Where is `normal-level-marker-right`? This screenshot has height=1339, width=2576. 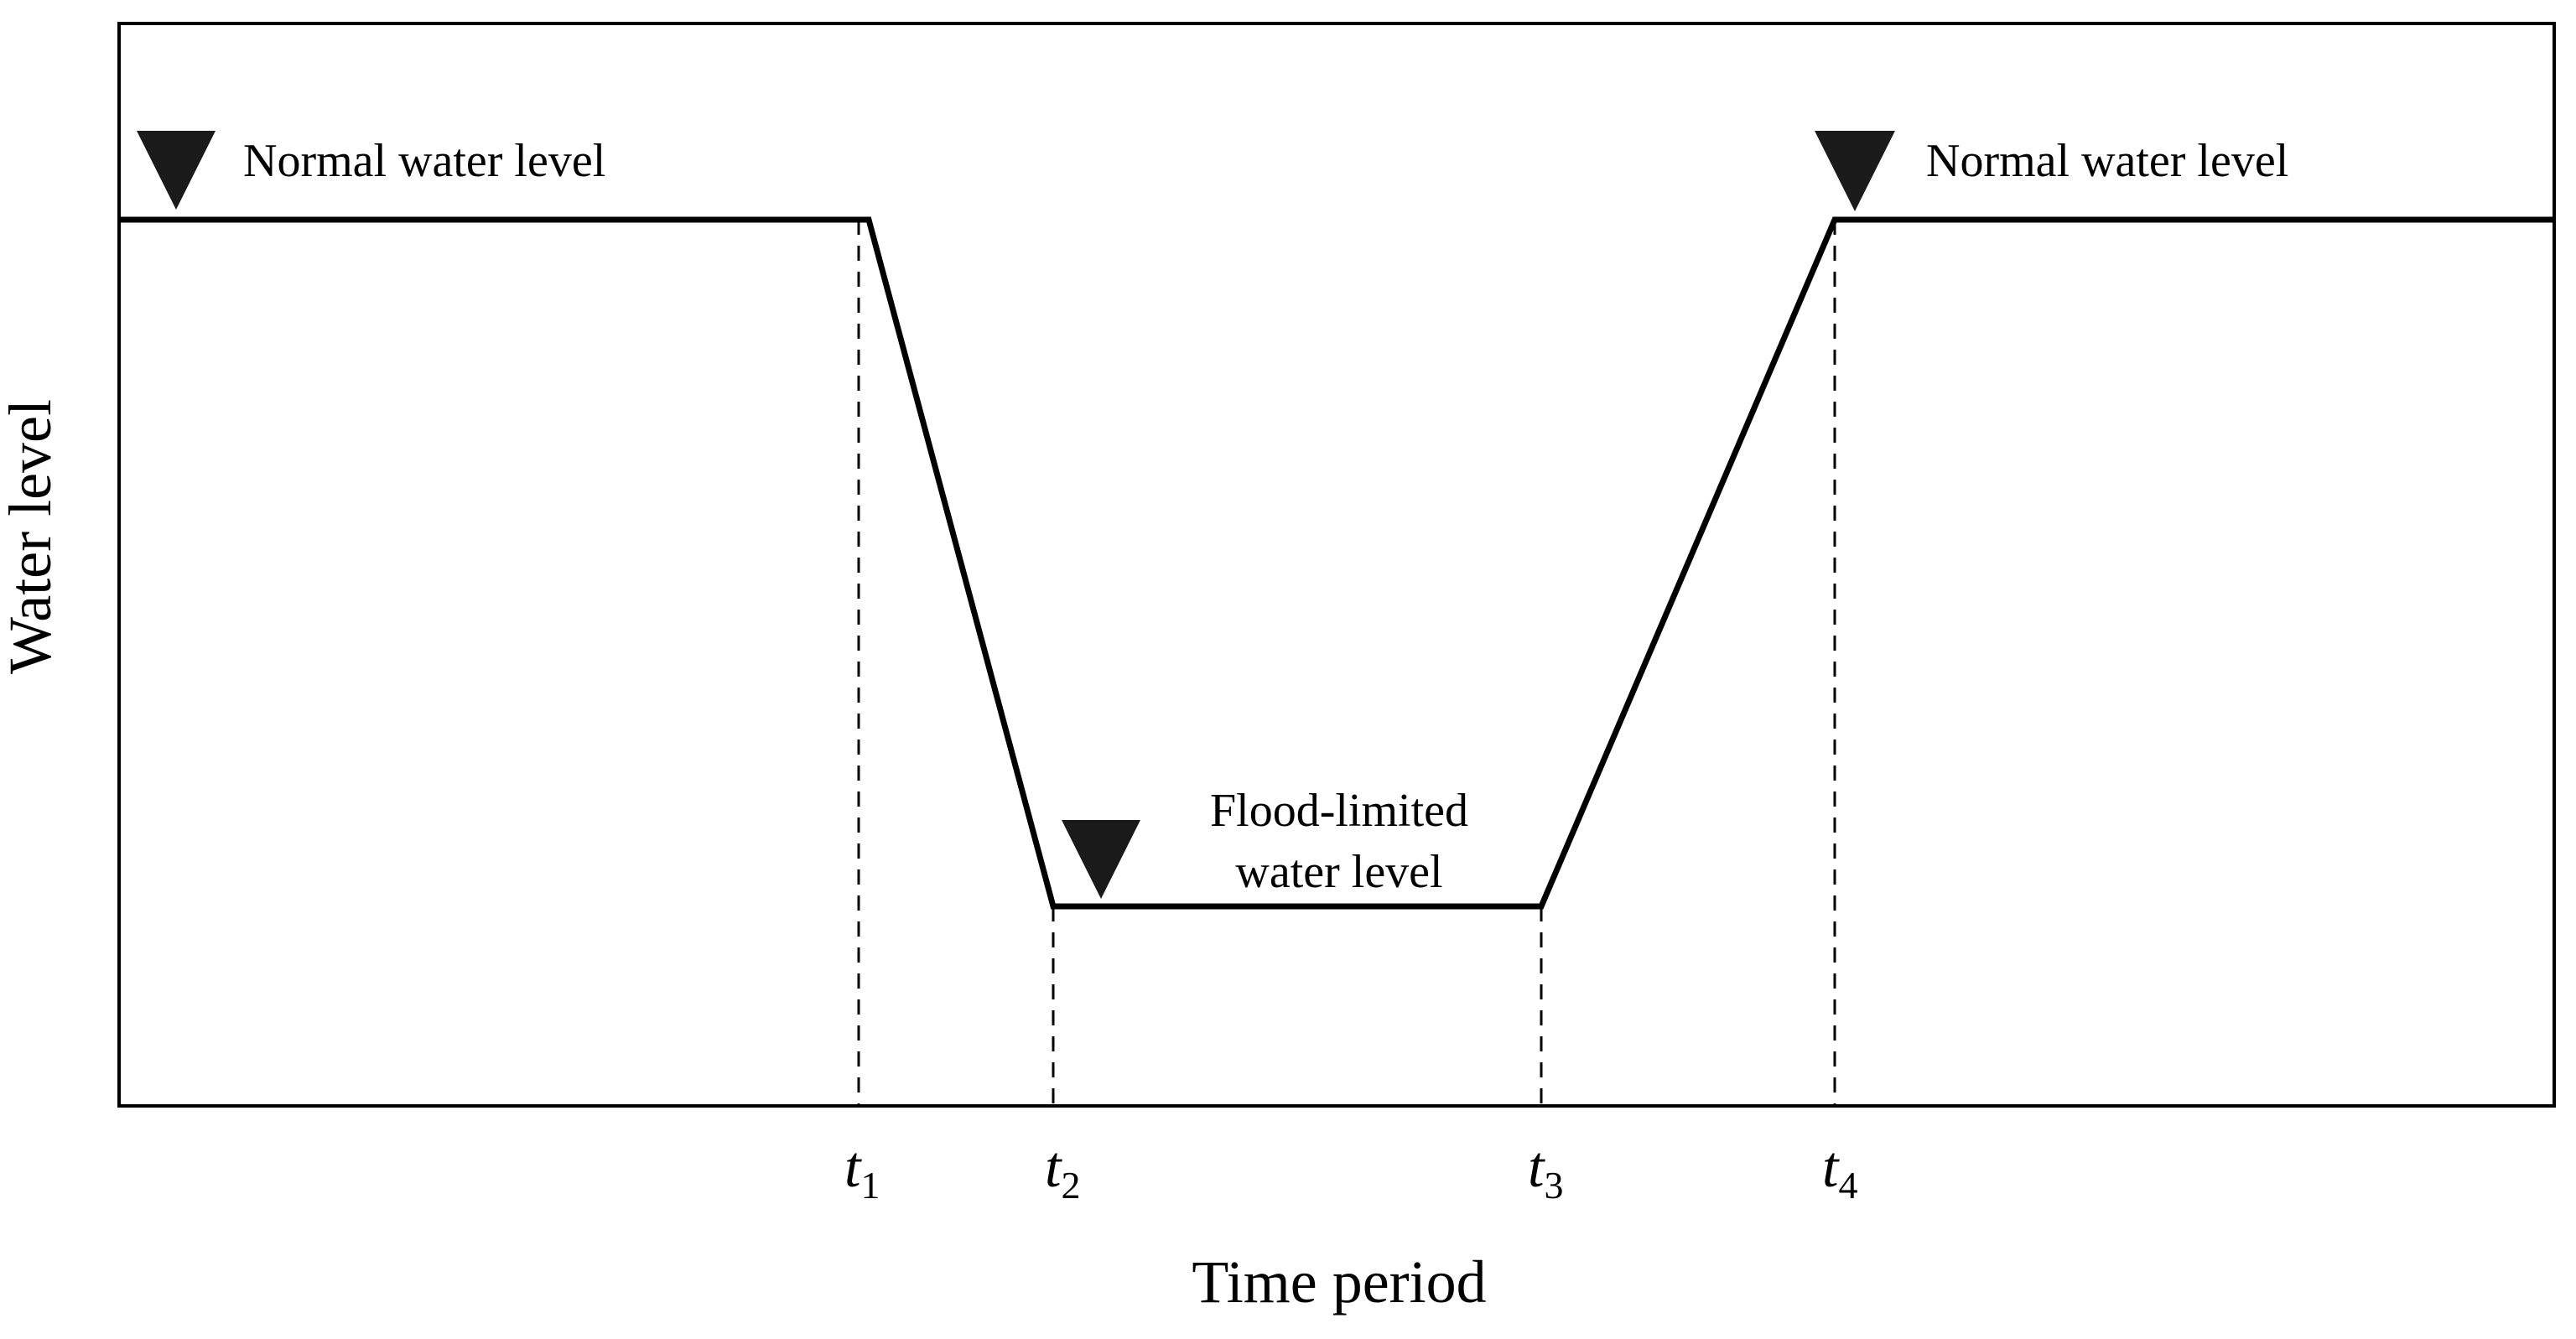
normal-level-marker-right is located at coordinates (1855, 171).